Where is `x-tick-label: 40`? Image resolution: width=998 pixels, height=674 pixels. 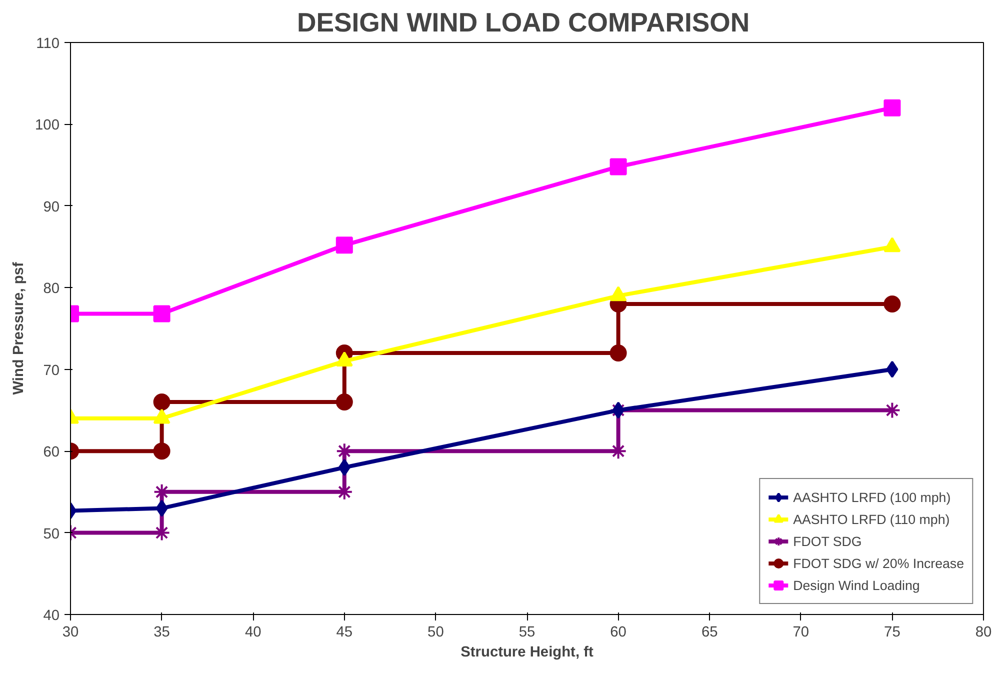 x-tick-label: 40 is located at coordinates (253, 632).